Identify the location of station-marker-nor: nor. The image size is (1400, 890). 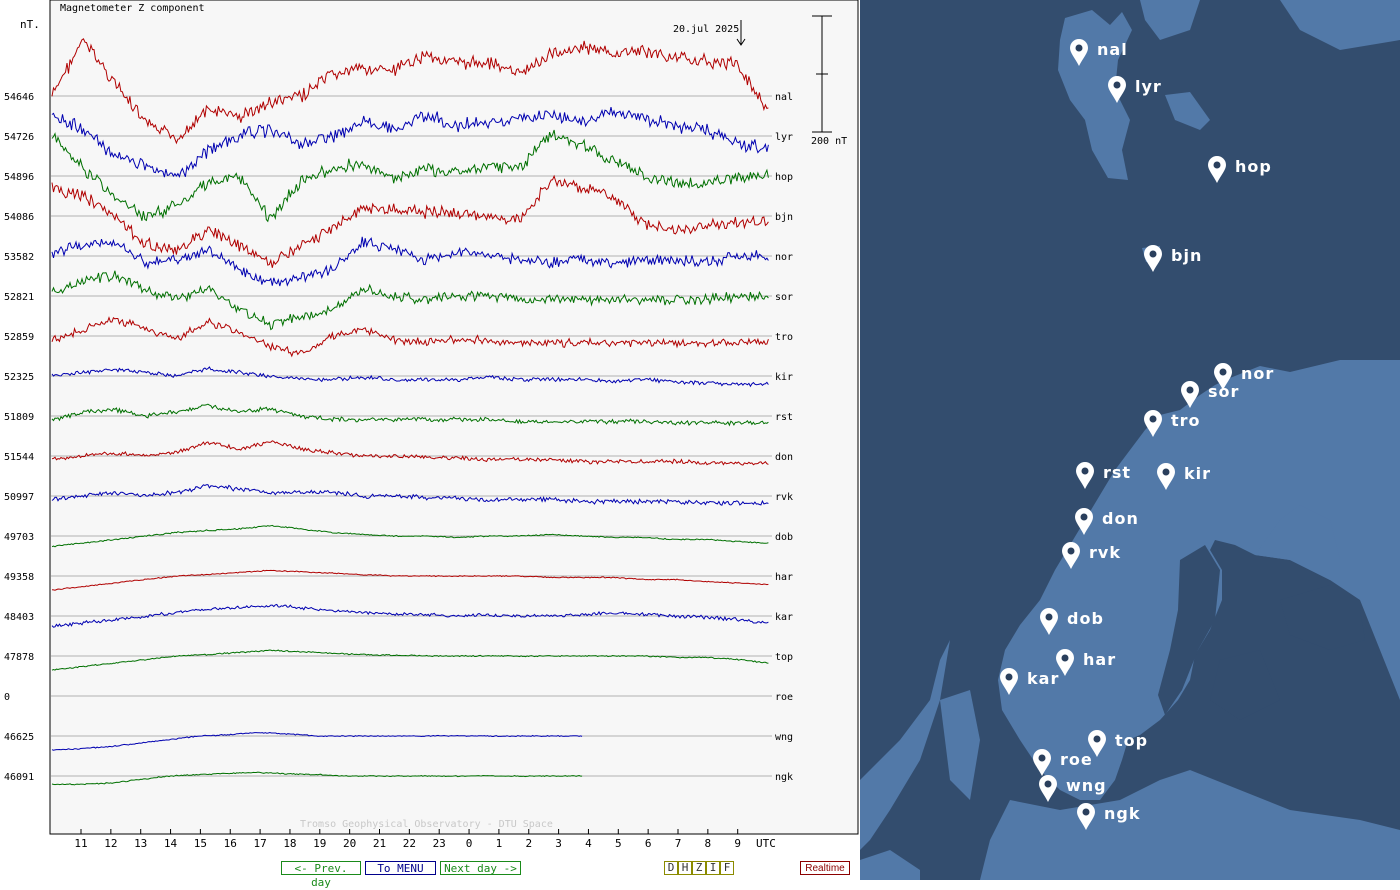
(1244, 376).